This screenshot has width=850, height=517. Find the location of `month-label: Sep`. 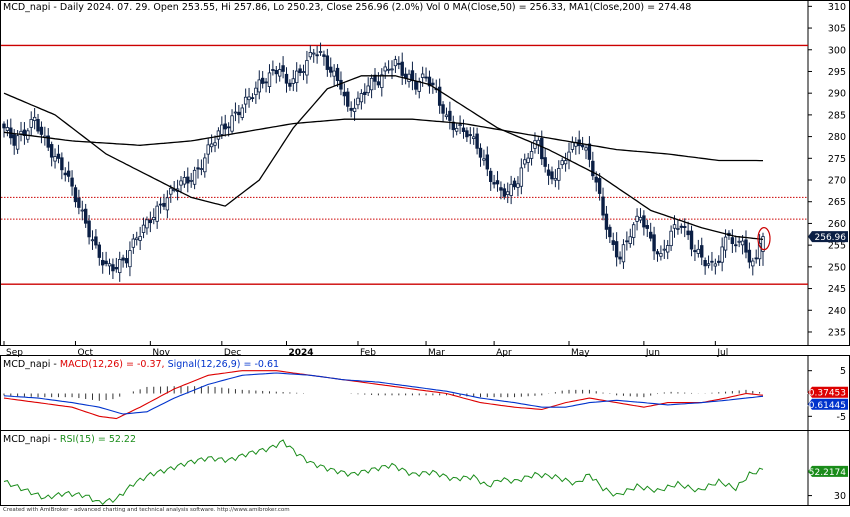

month-label: Sep is located at coordinates (14, 353).